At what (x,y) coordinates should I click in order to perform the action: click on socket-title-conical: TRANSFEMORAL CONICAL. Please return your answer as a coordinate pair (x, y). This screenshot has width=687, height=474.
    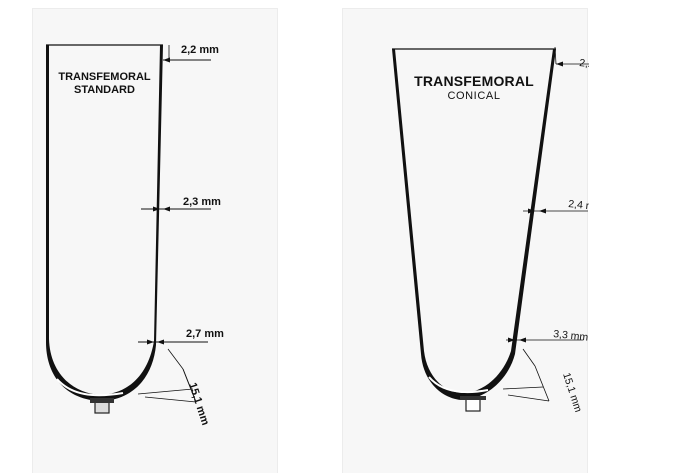
    Looking at the image, I should click on (474, 88).